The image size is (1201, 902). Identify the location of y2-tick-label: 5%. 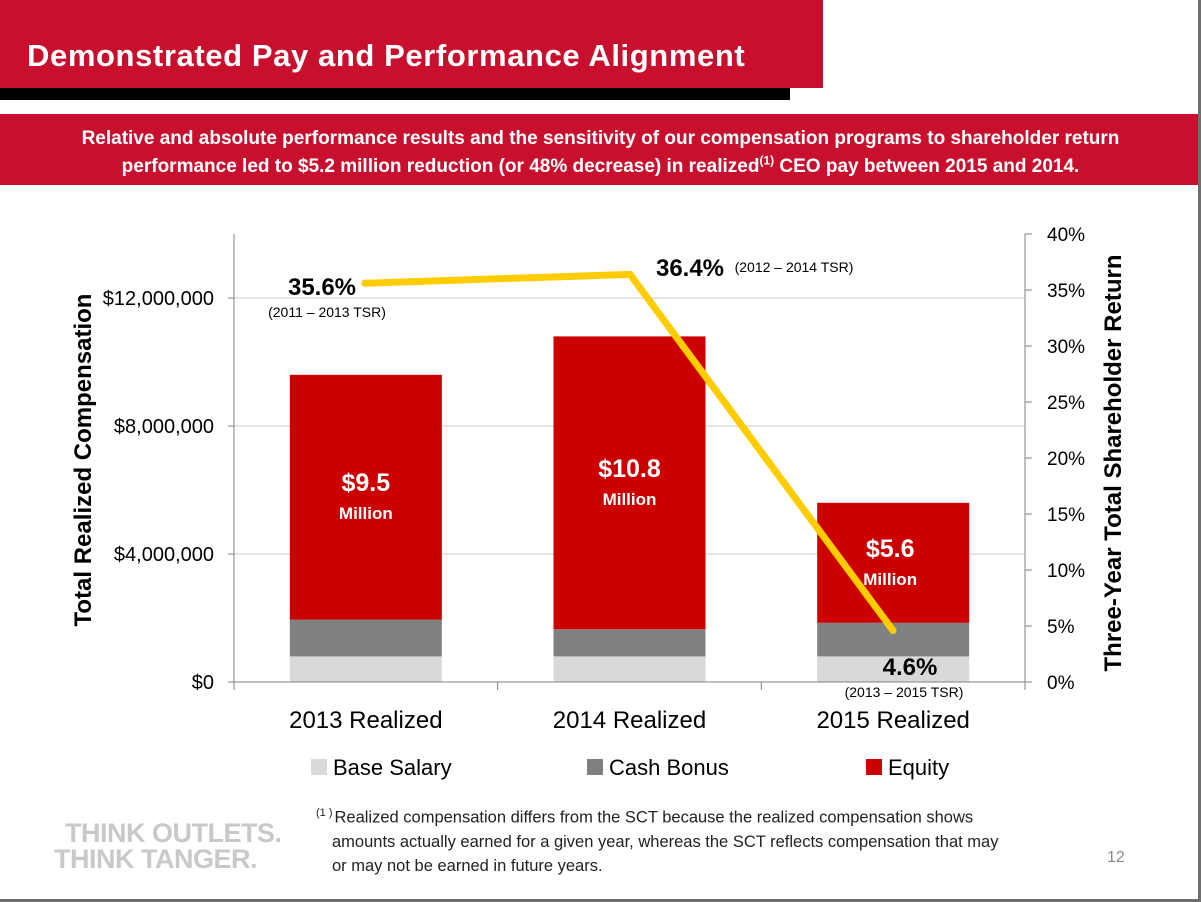
(1061, 627).